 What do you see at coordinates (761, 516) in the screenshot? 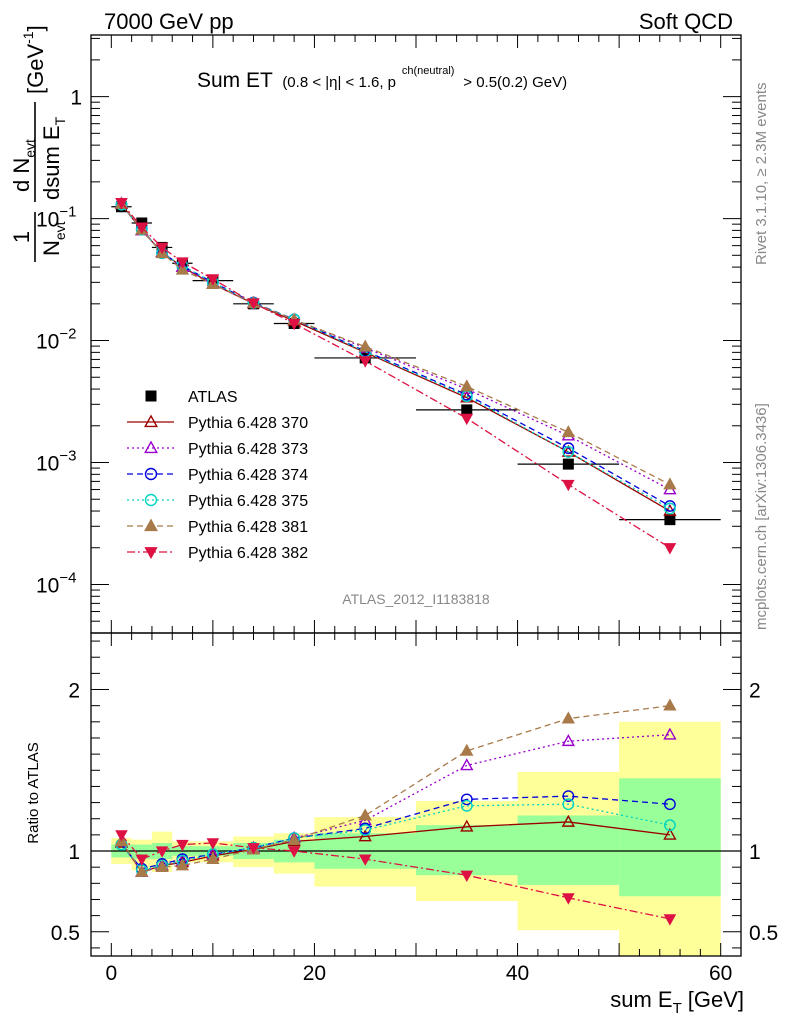
I see `mcplots-site-label: mcplots.cern.ch [arXiv:1306.3436]` at bounding box center [761, 516].